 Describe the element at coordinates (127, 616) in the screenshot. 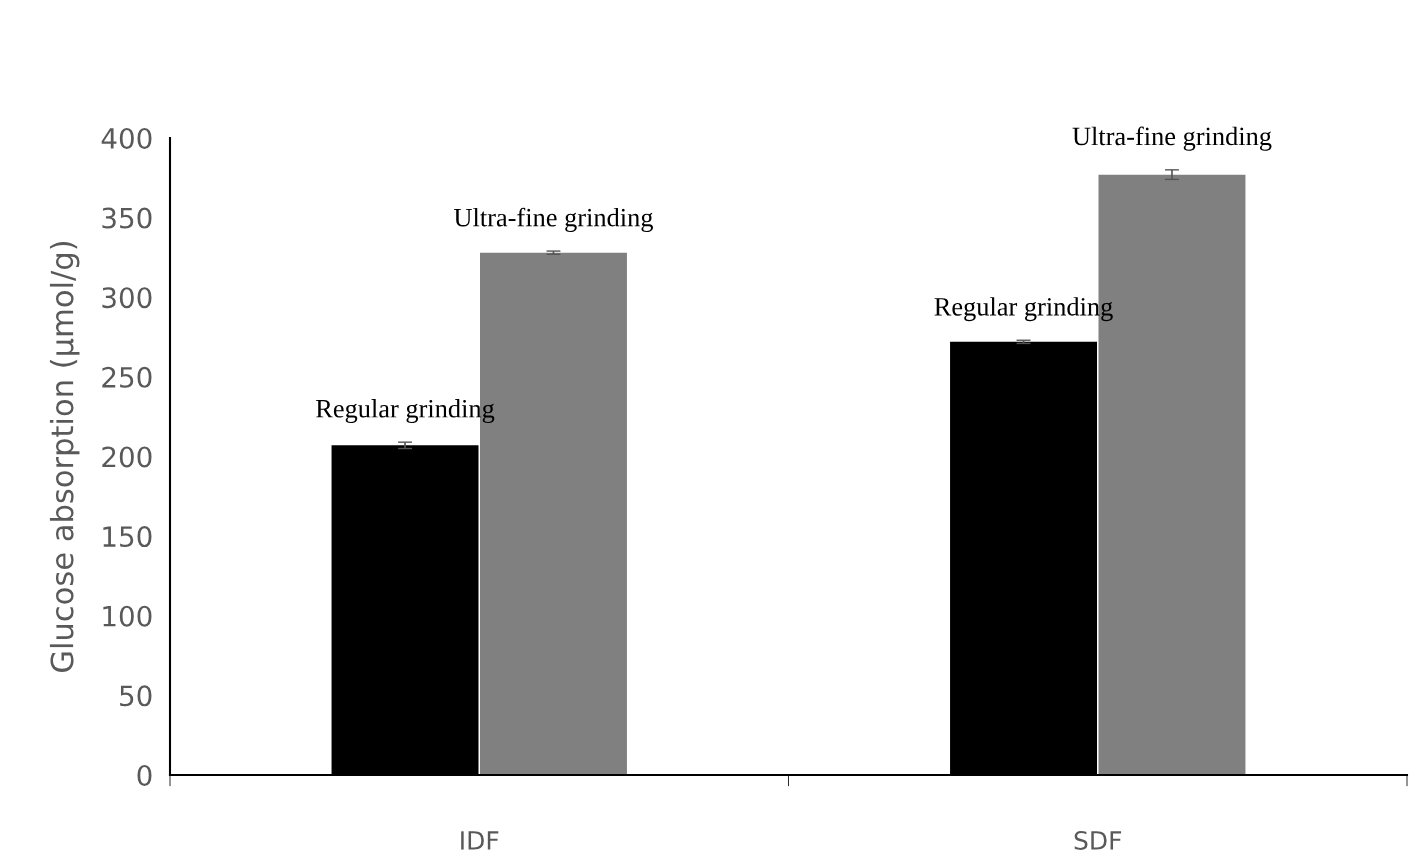

I see `y-tick-label: 100` at that location.